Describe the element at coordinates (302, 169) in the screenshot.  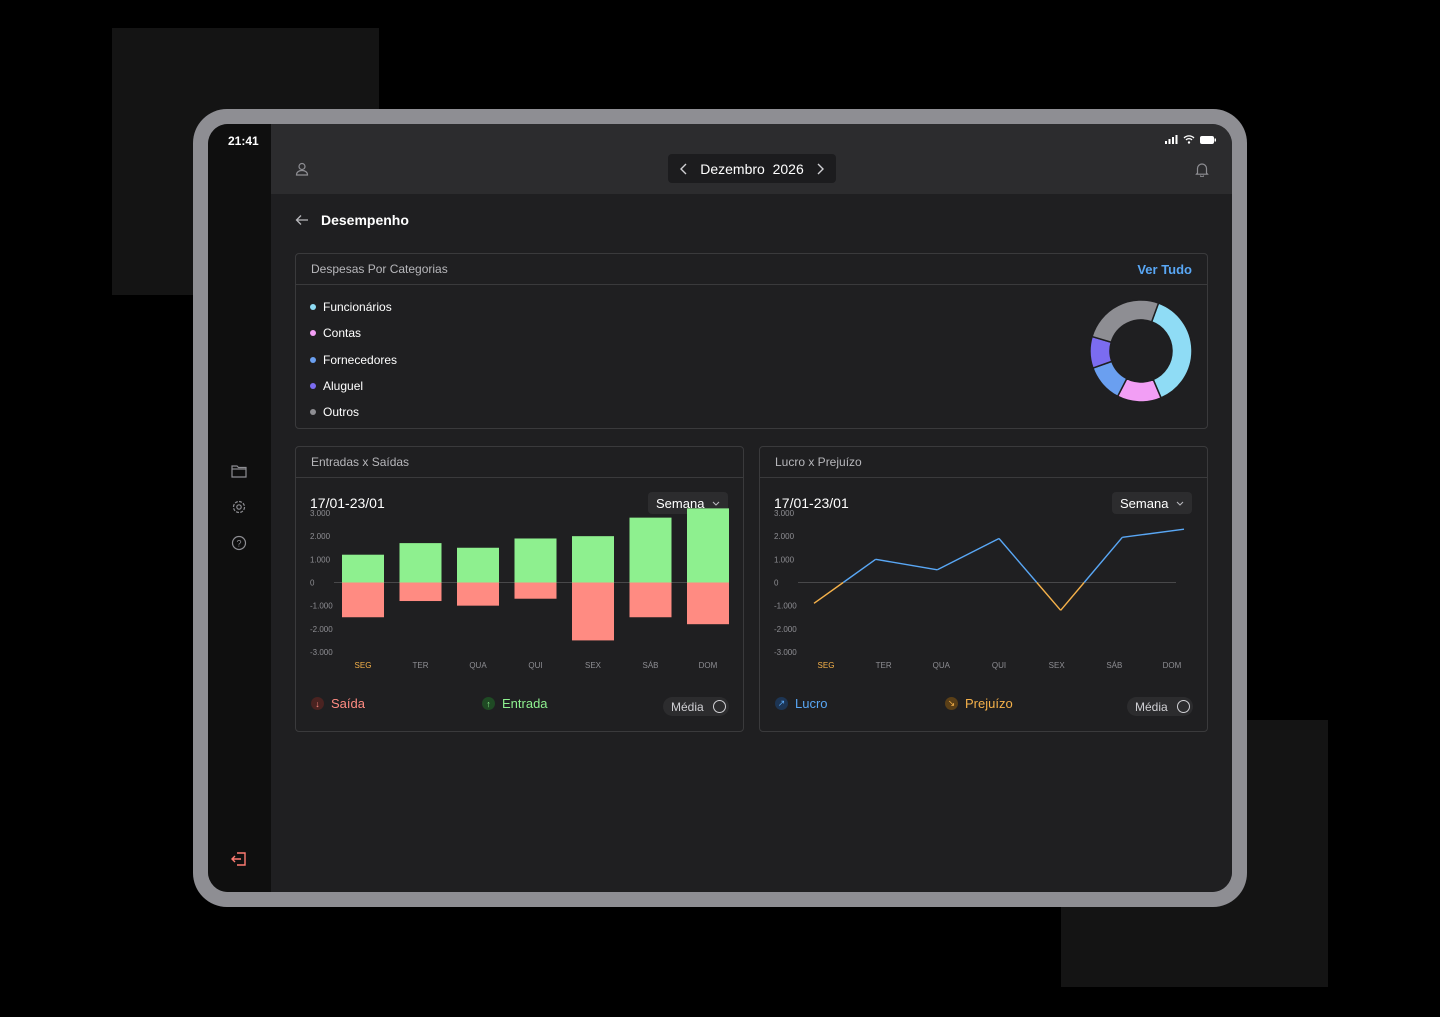
I see `user-icon` at that location.